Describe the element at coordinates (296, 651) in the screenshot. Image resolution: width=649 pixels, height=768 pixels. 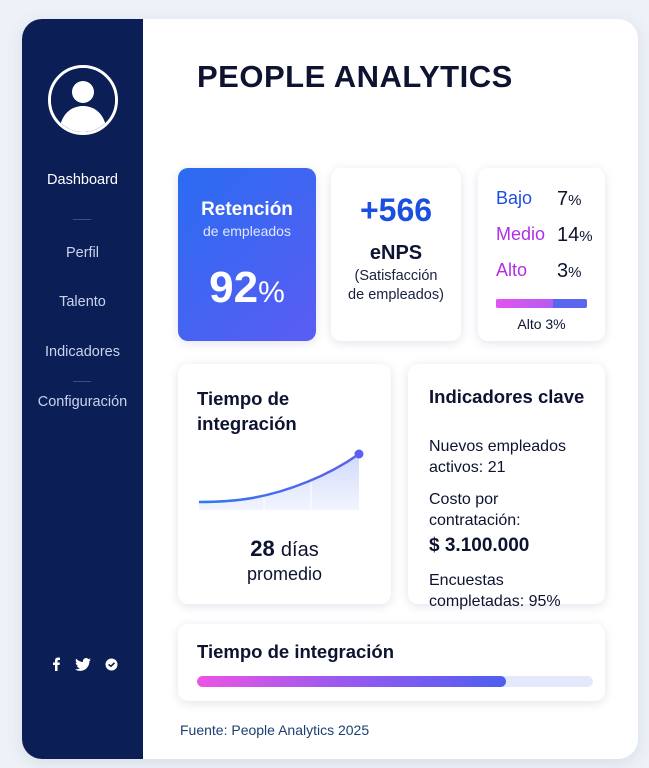
I see `progress-title: Tiempo de integración` at that location.